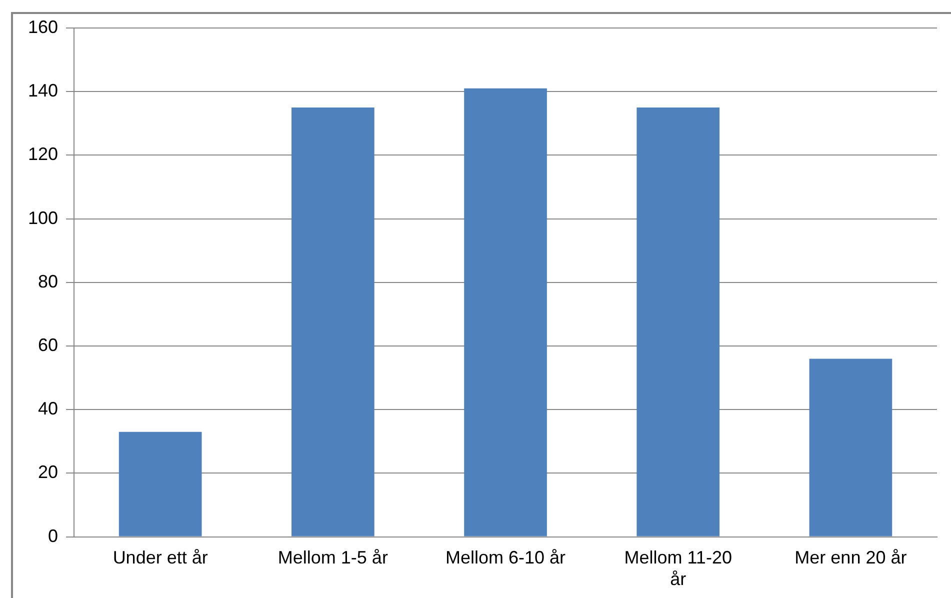 Image resolution: width=951 pixels, height=598 pixels. Describe the element at coordinates (505, 558) in the screenshot. I see `x-tick-label: Mellom 6-10 år` at that location.